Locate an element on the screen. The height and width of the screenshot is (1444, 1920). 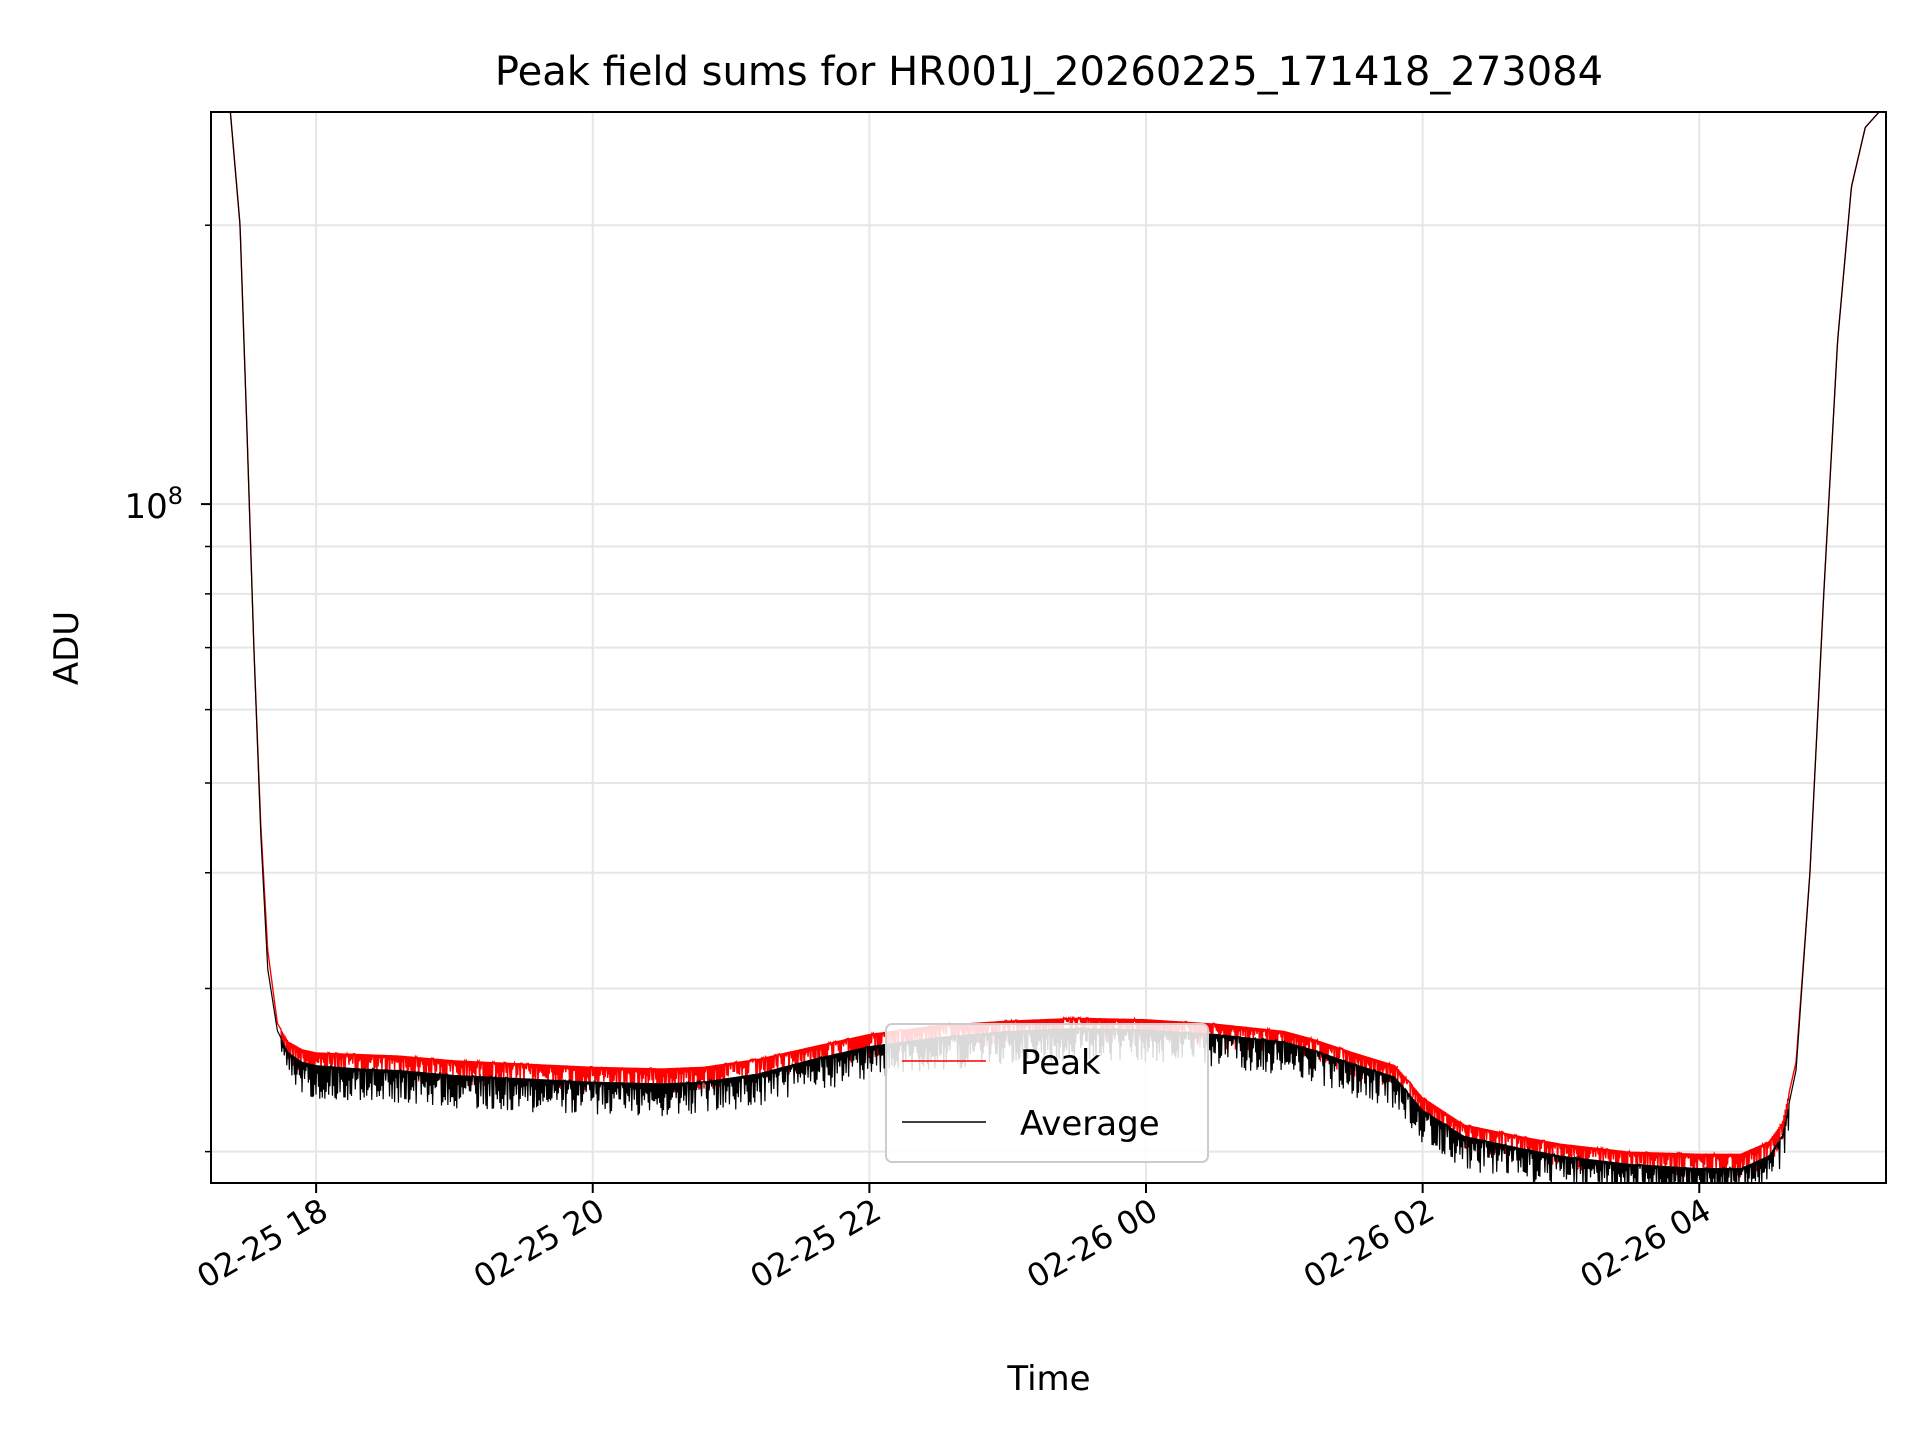
legend: Peak Average is located at coordinates (1047, 1093).